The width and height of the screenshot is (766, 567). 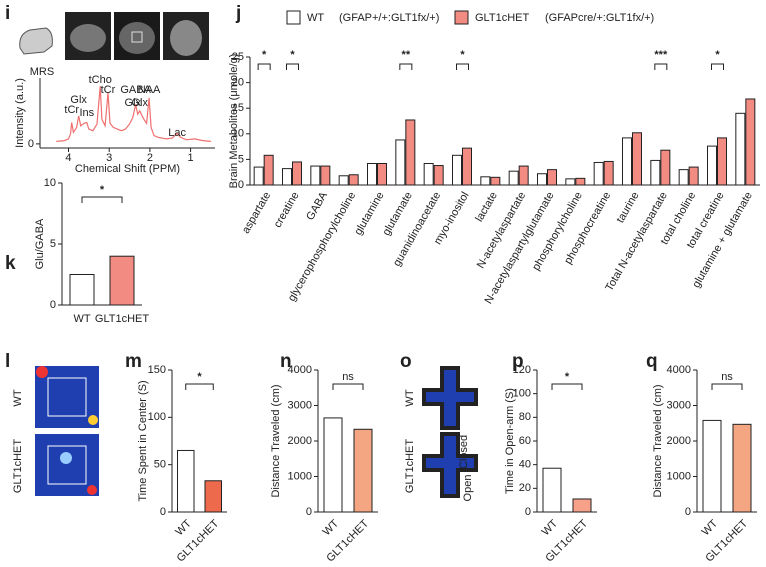 I want to click on x-tick-label: 4, so click(x=68, y=158).